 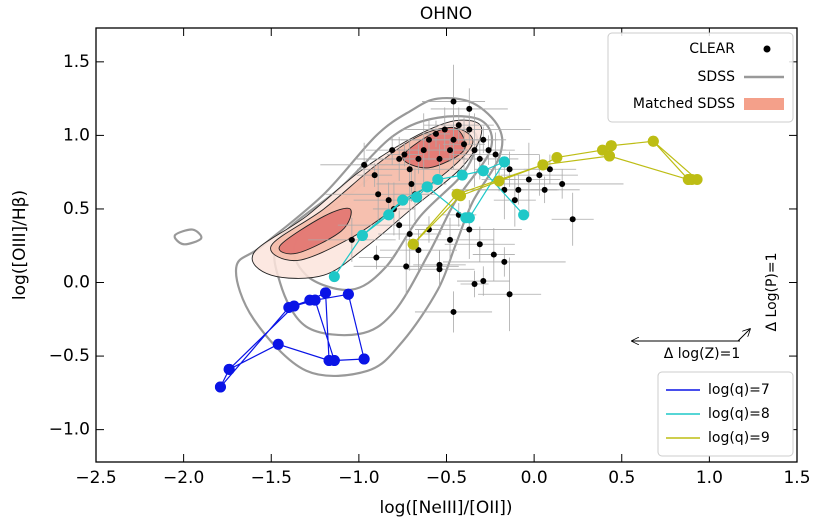 I want to click on y-tick-label: 1.5, so click(x=76, y=62).